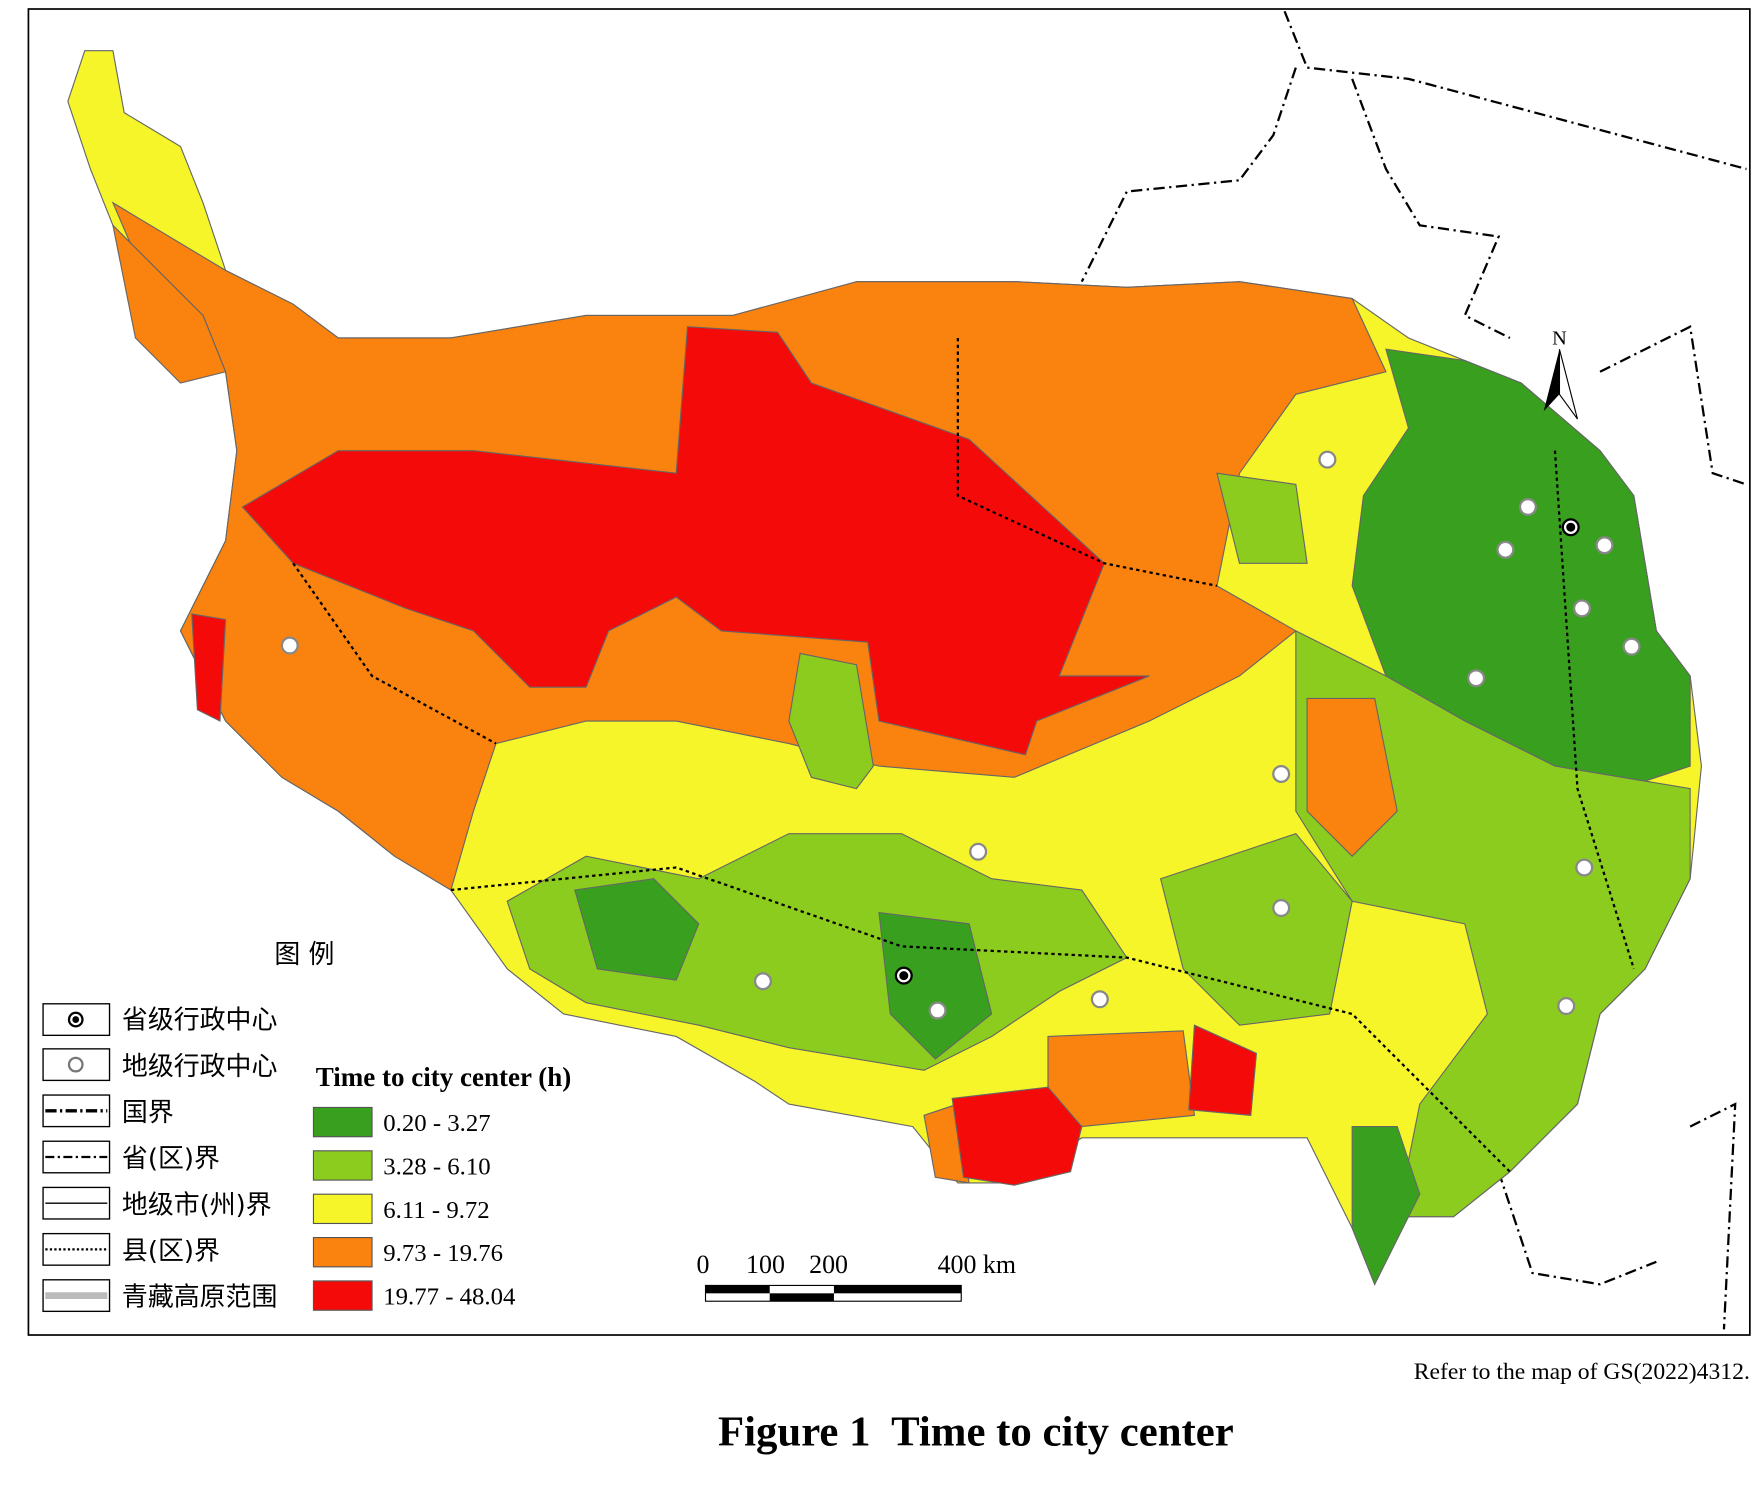  Describe the element at coordinates (200, 1067) in the screenshot. I see `symbol-label: 地级行政中心` at that location.